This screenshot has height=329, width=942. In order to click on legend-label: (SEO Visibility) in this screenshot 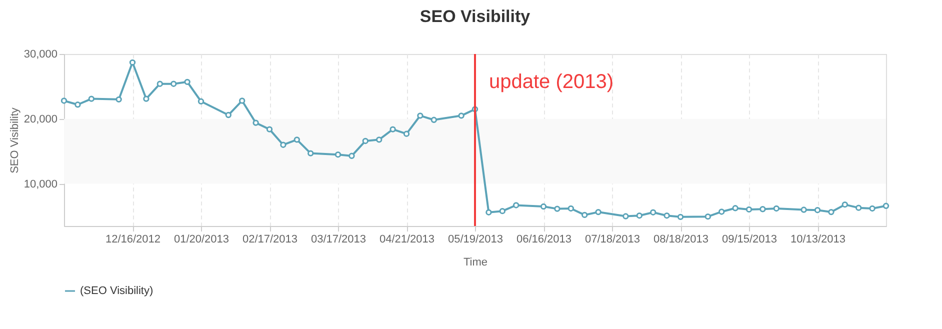, I will do `click(117, 291)`.